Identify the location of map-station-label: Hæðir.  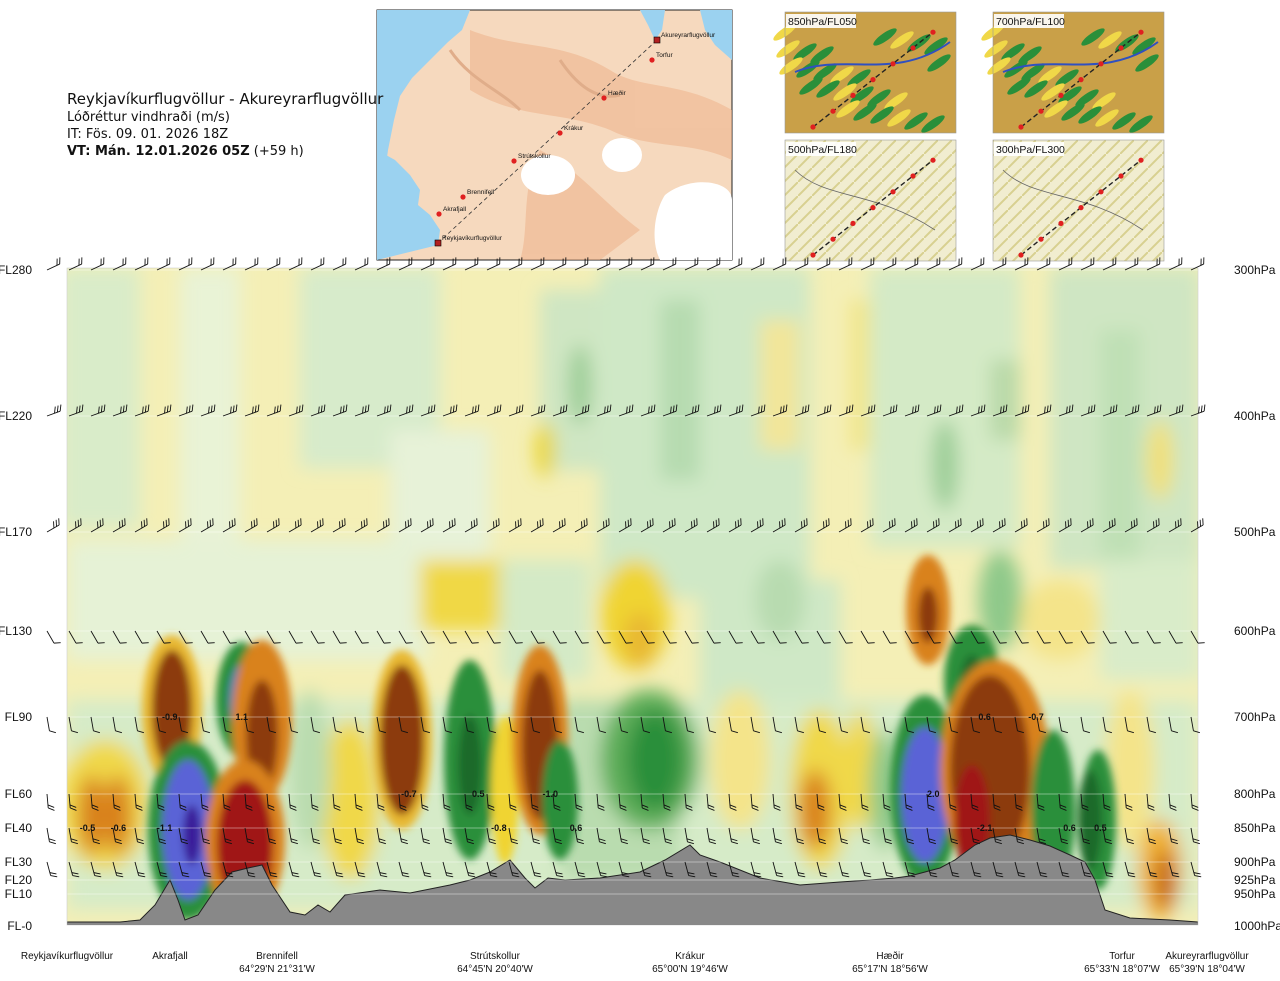
(617, 93).